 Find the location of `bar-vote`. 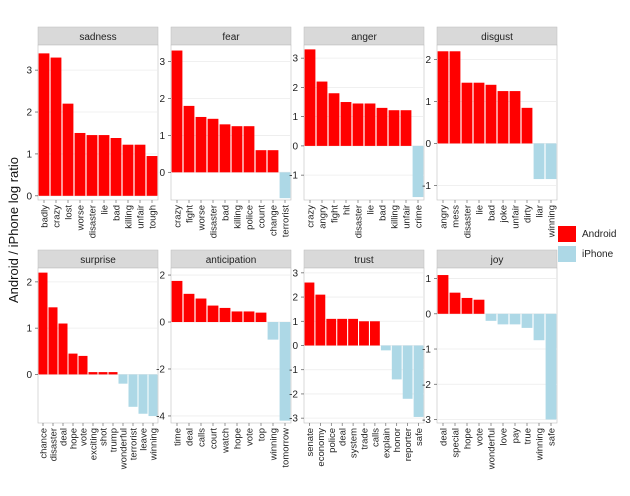

bar-vote is located at coordinates (249, 317).